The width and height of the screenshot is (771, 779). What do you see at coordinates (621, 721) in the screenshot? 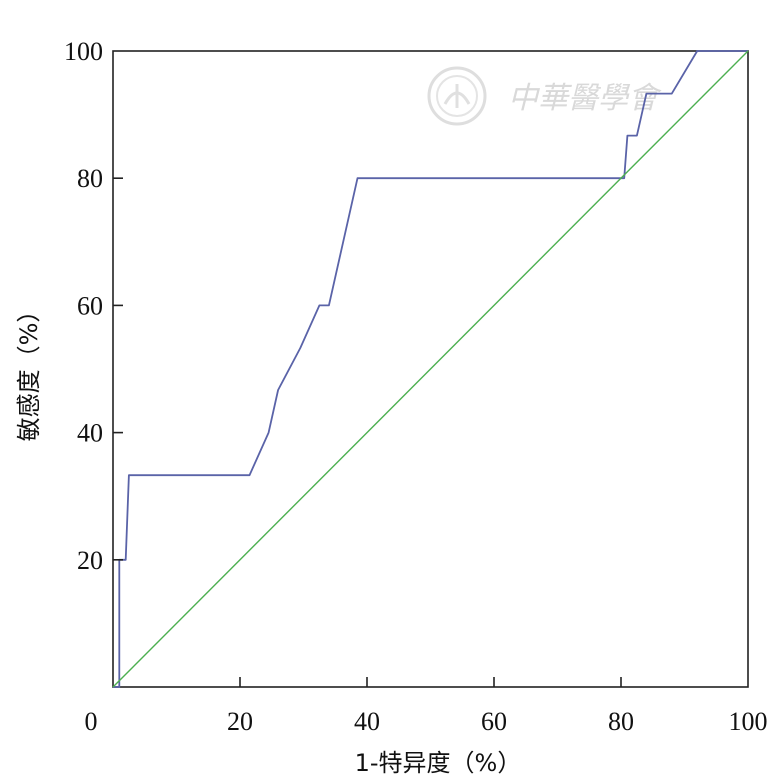
I see `x-tick-label: 80` at bounding box center [621, 721].